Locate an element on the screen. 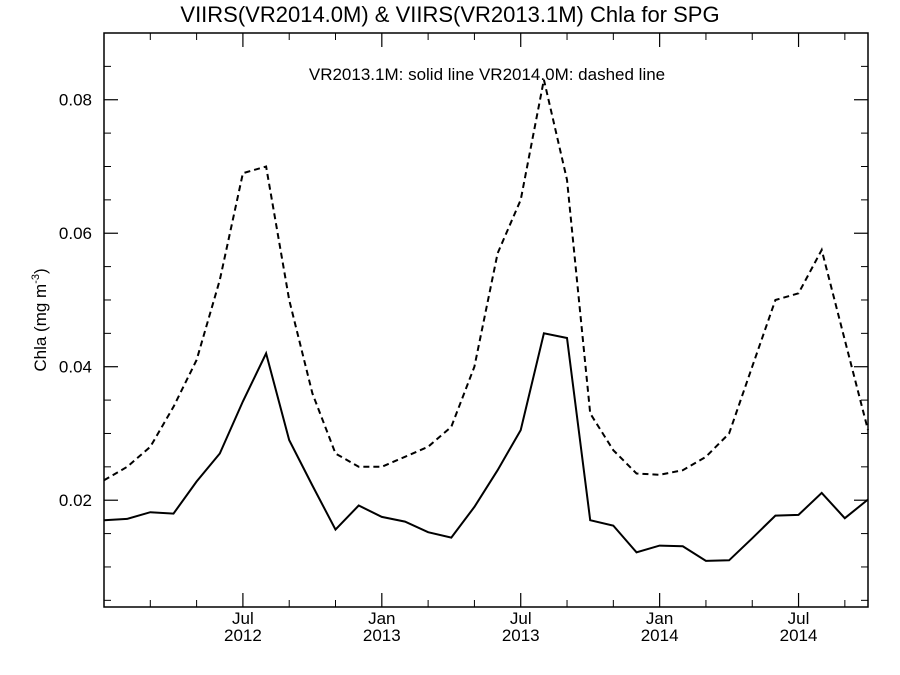 Image resolution: width=900 pixels, height=675 pixels. y-axis-label: Chla (mg m-3) is located at coordinates (40, 319).